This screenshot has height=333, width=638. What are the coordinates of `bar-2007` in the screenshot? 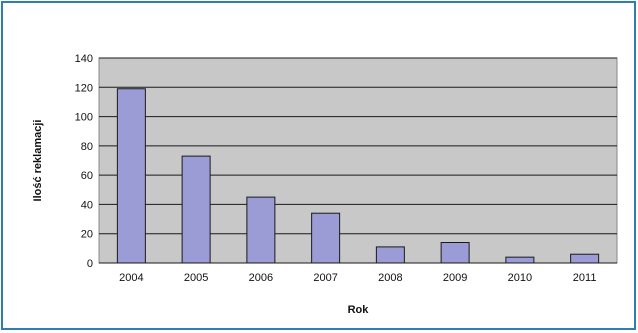 It's located at (326, 238).